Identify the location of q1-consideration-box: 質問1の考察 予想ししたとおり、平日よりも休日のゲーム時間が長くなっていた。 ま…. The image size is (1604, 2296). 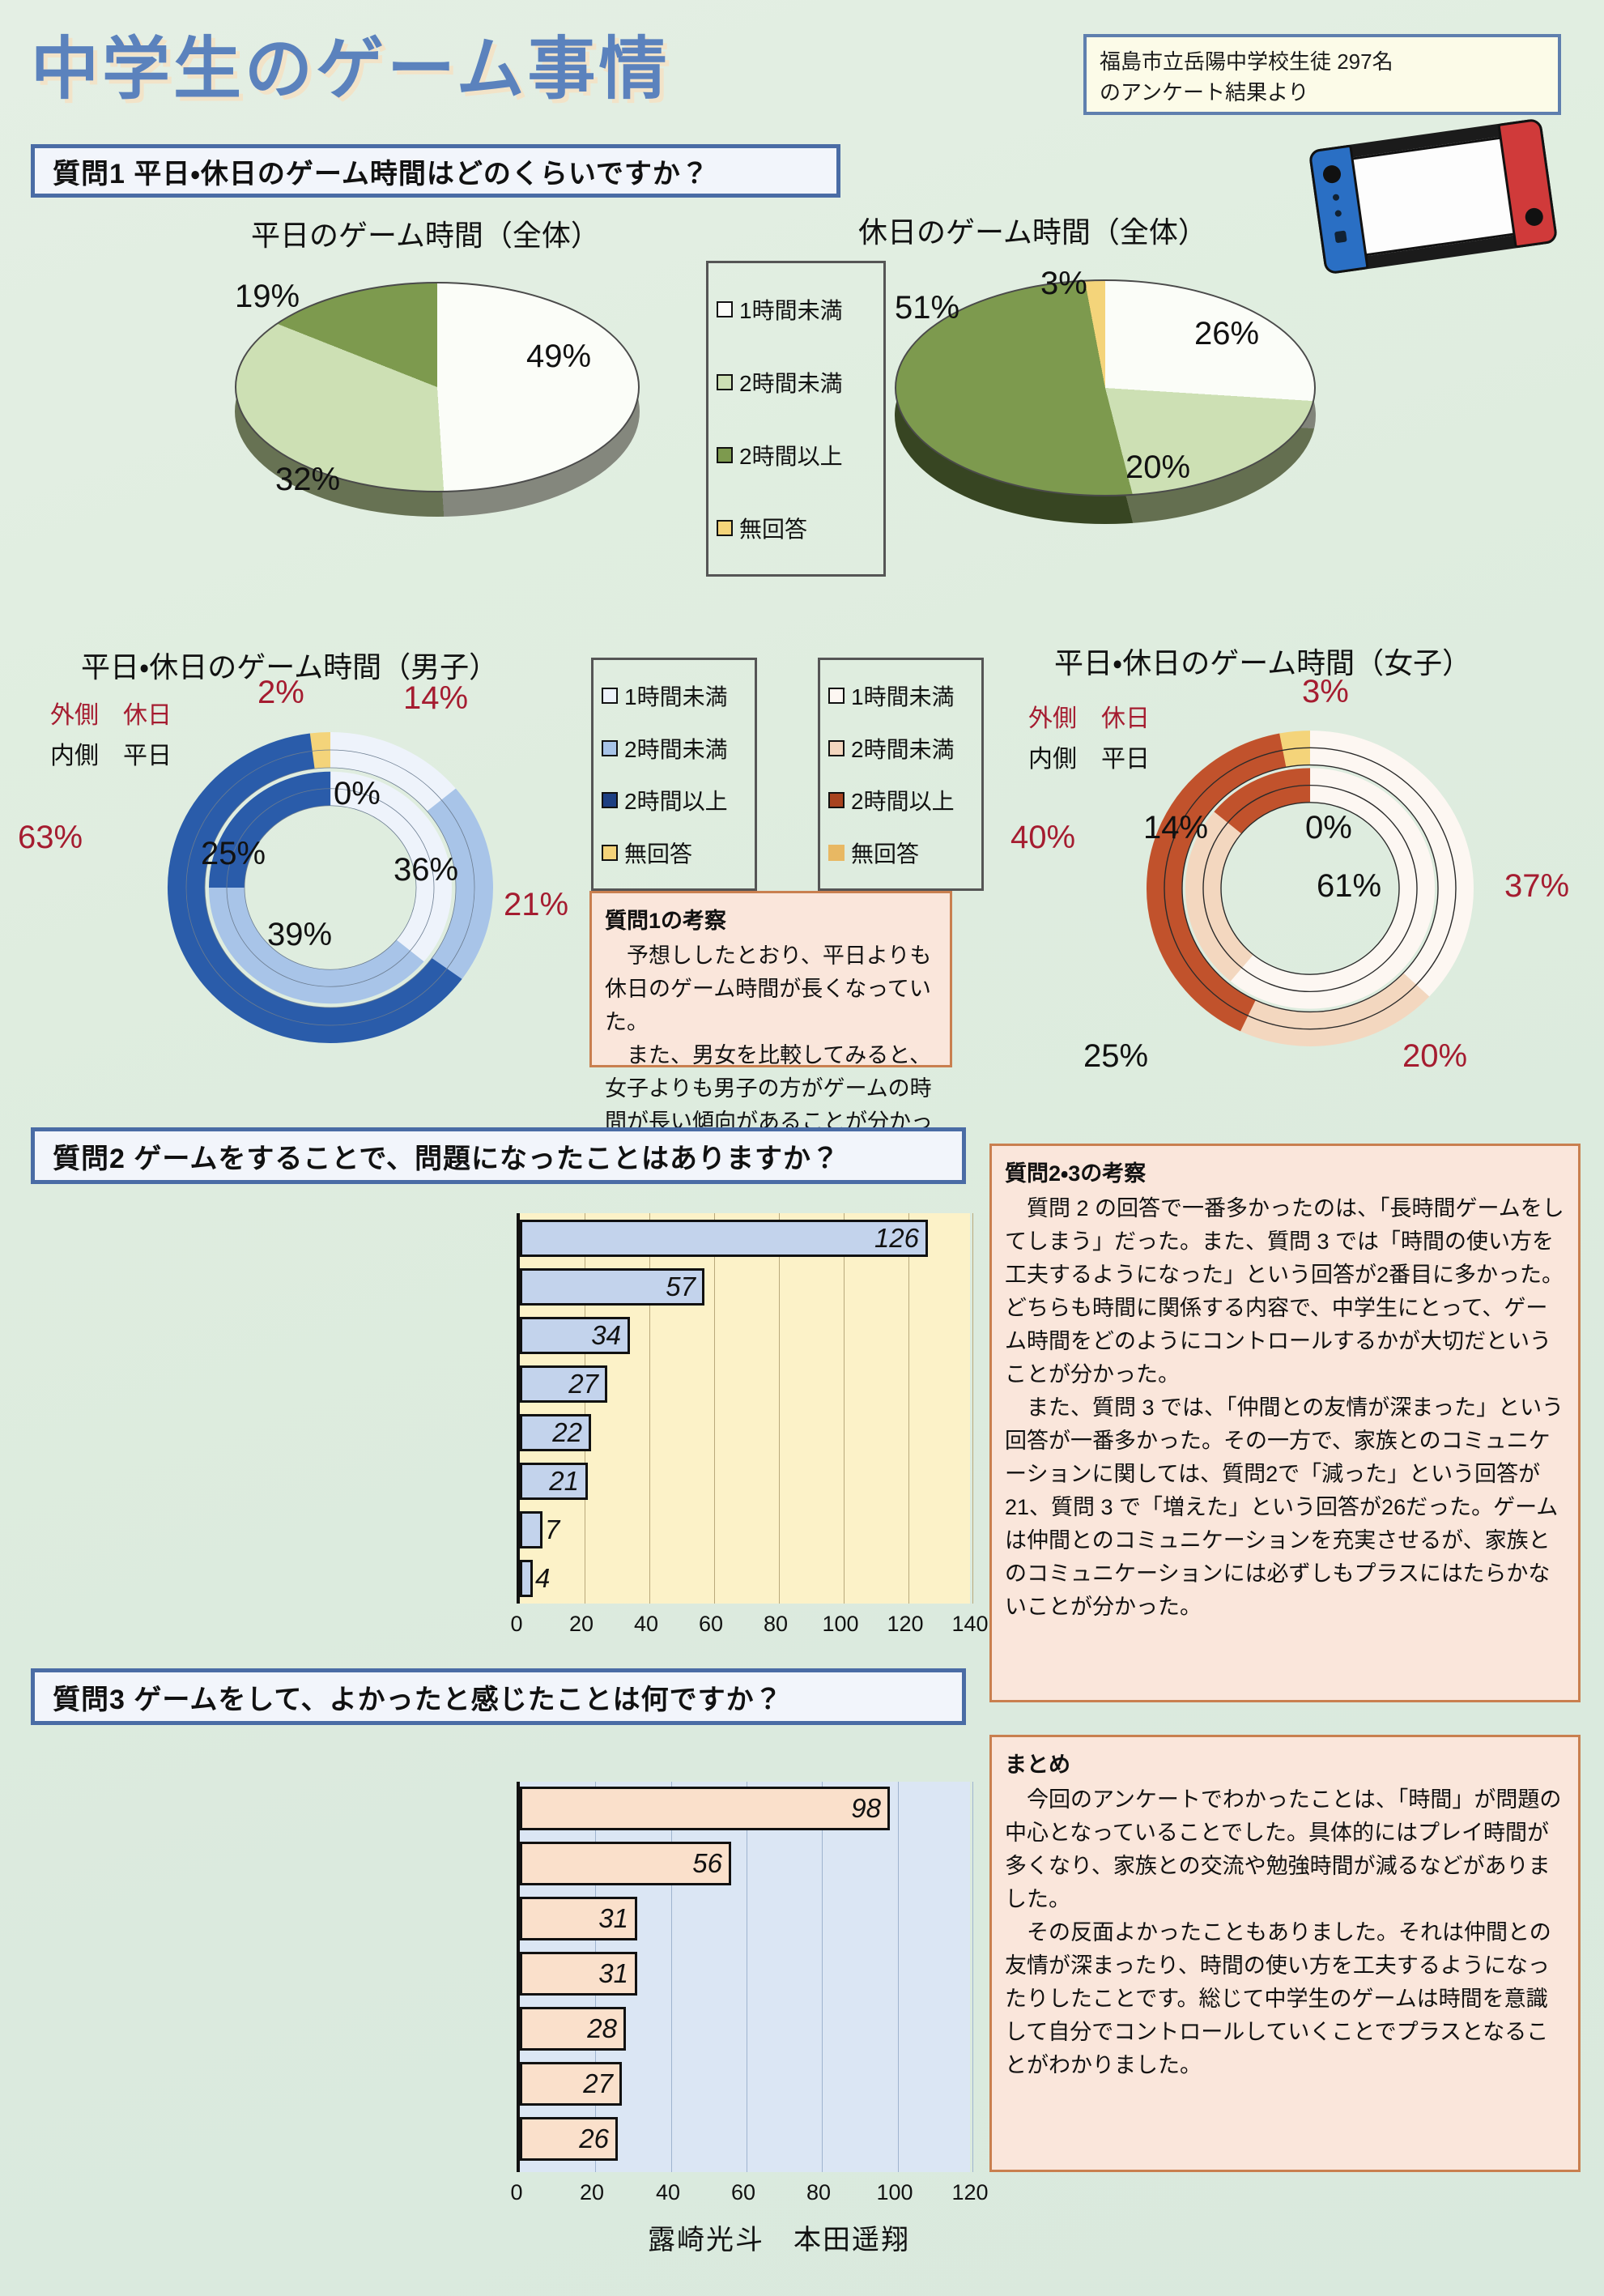
(770, 1029).